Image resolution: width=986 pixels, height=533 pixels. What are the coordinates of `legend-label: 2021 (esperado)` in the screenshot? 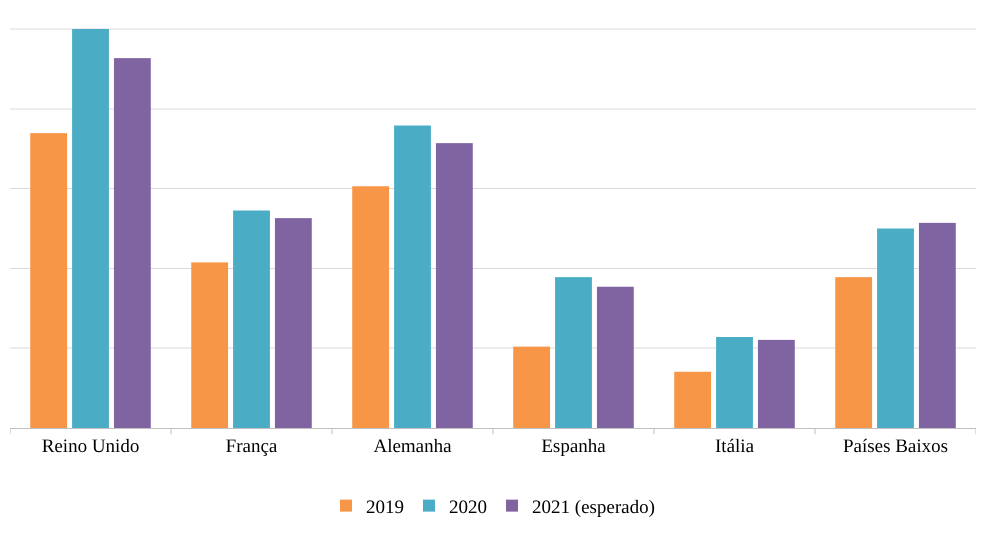 It's located at (593, 507).